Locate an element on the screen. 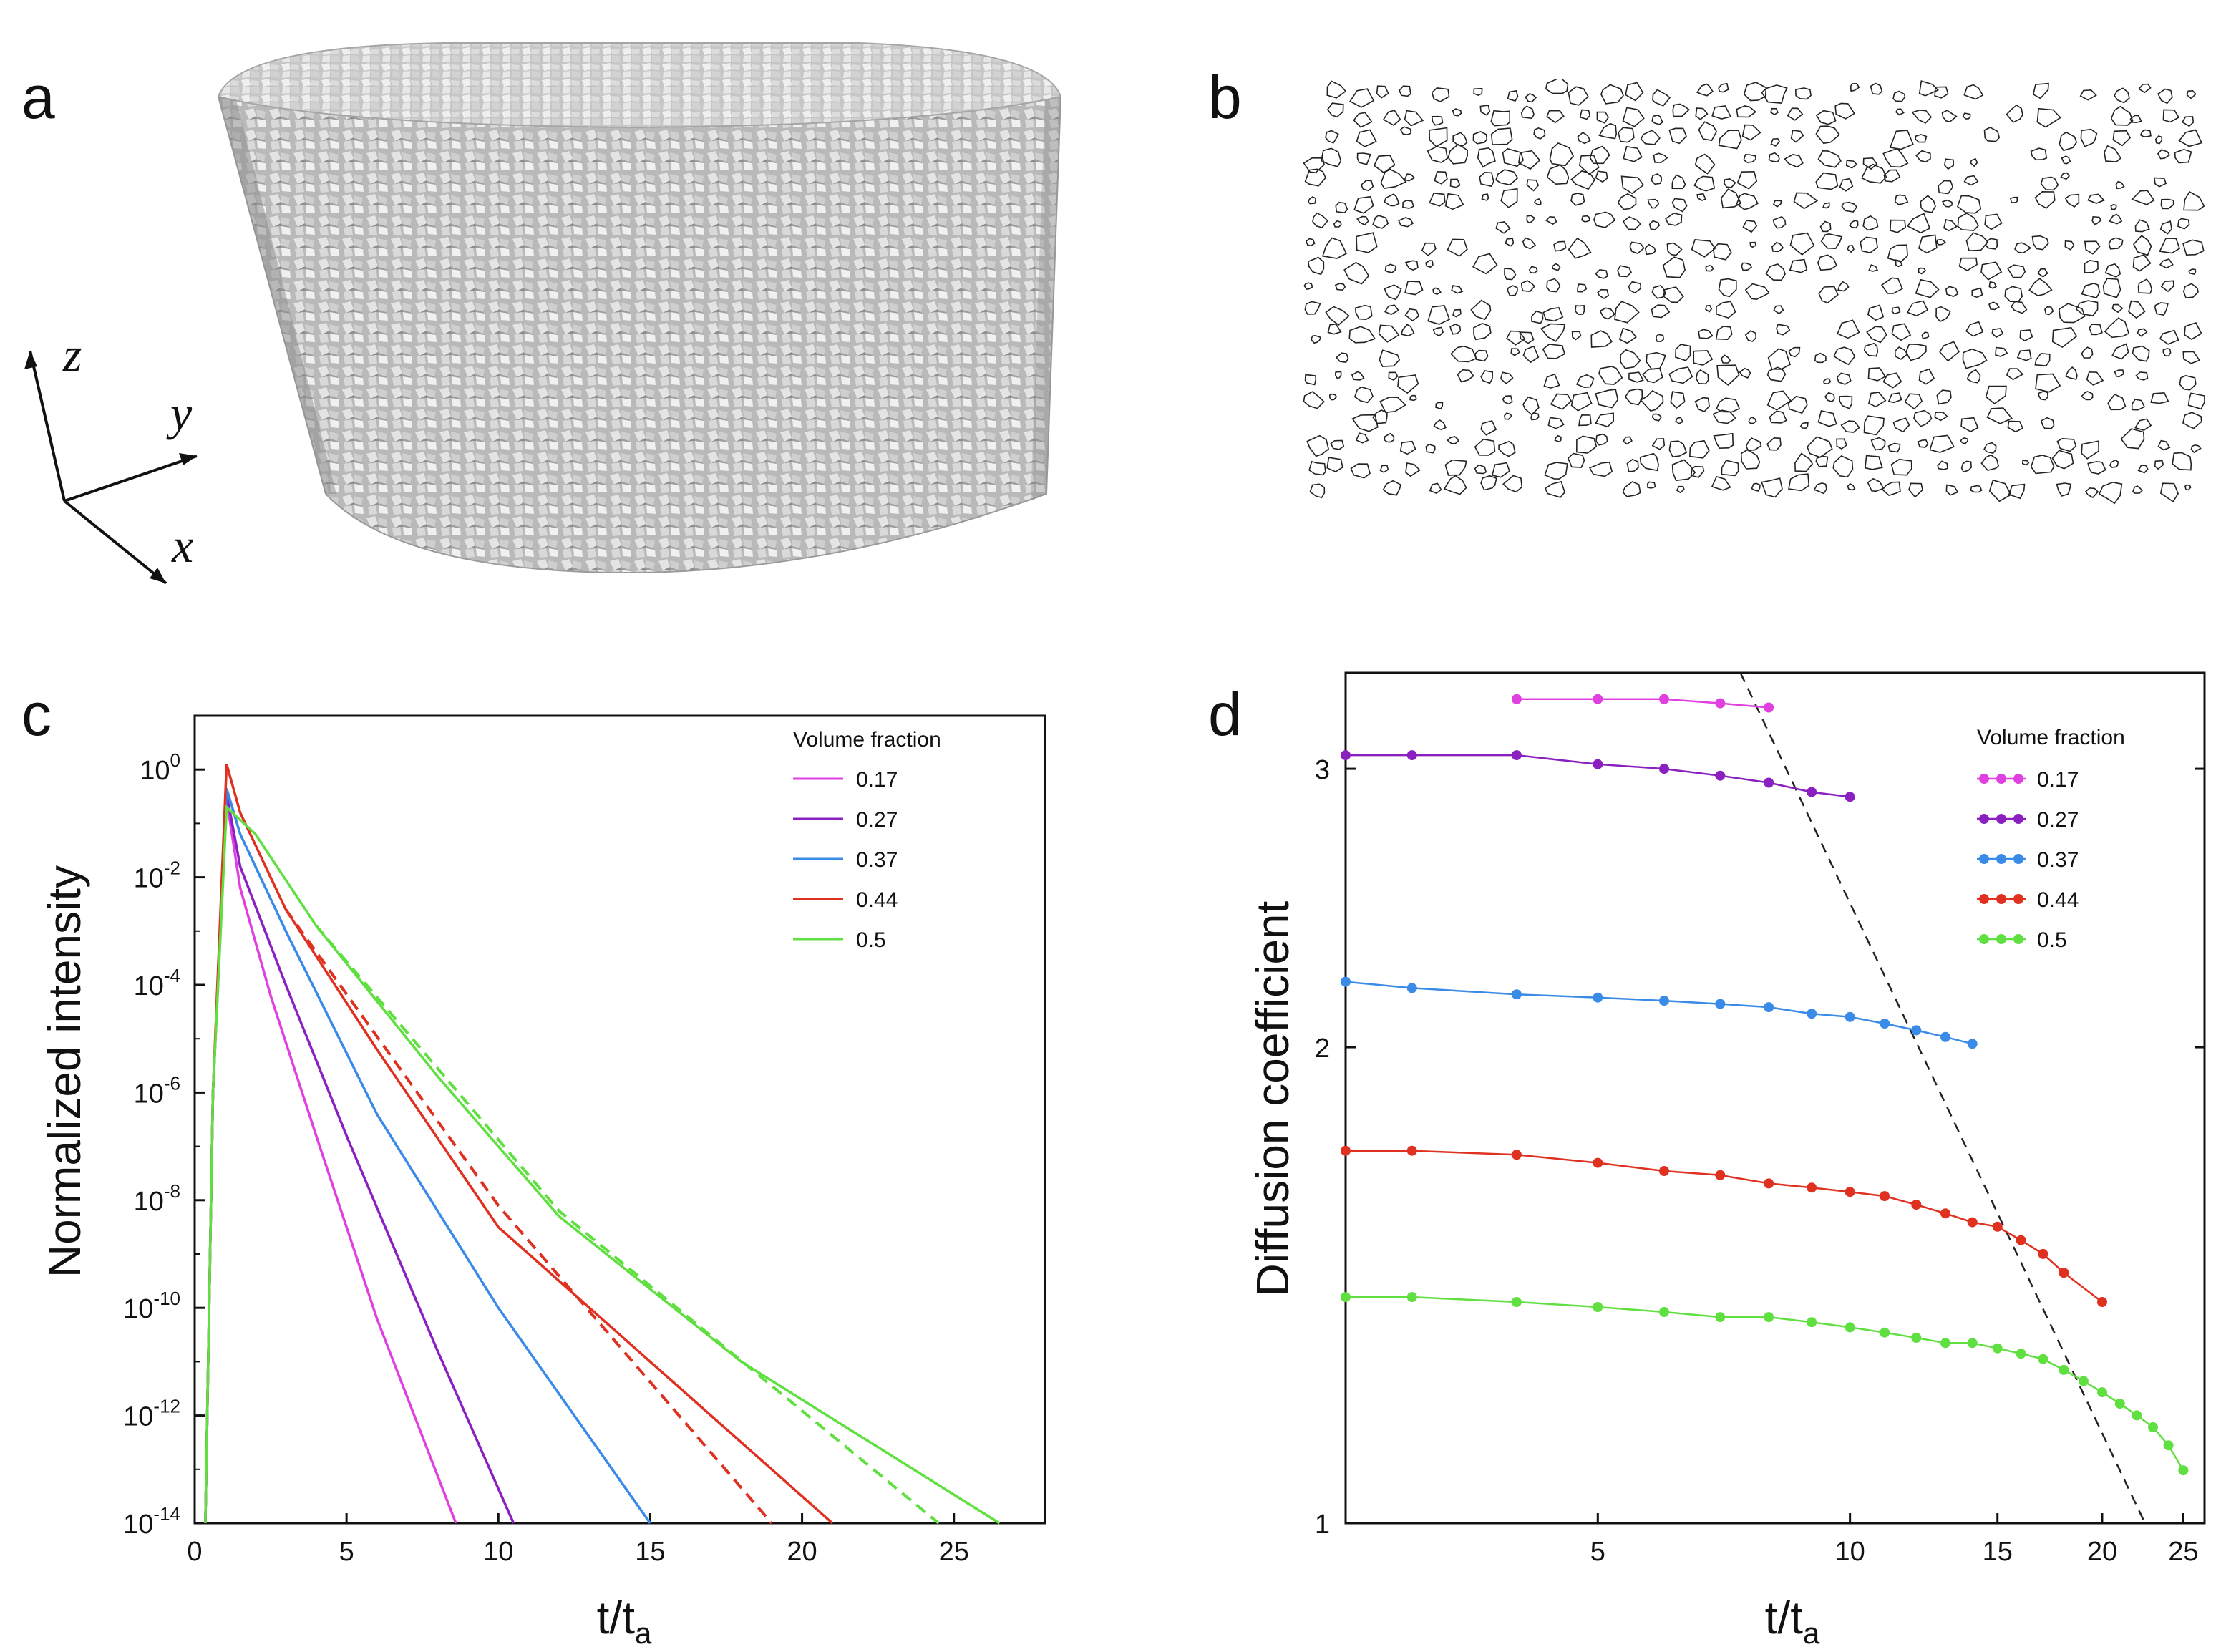 The image size is (2226, 1652). panel-label-d: d is located at coordinates (1225, 714).